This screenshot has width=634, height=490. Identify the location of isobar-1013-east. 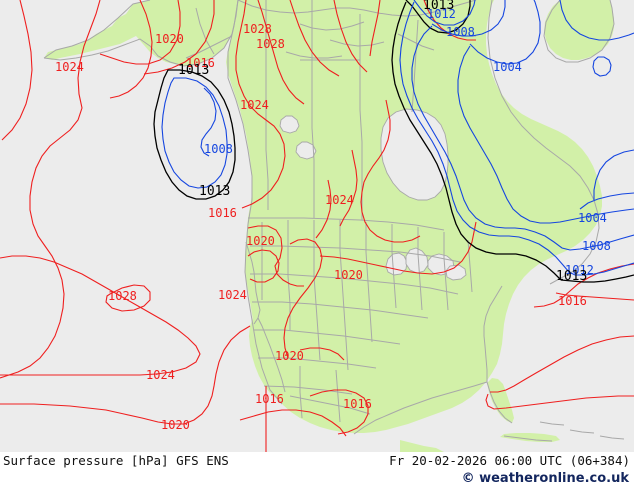
(438, 17).